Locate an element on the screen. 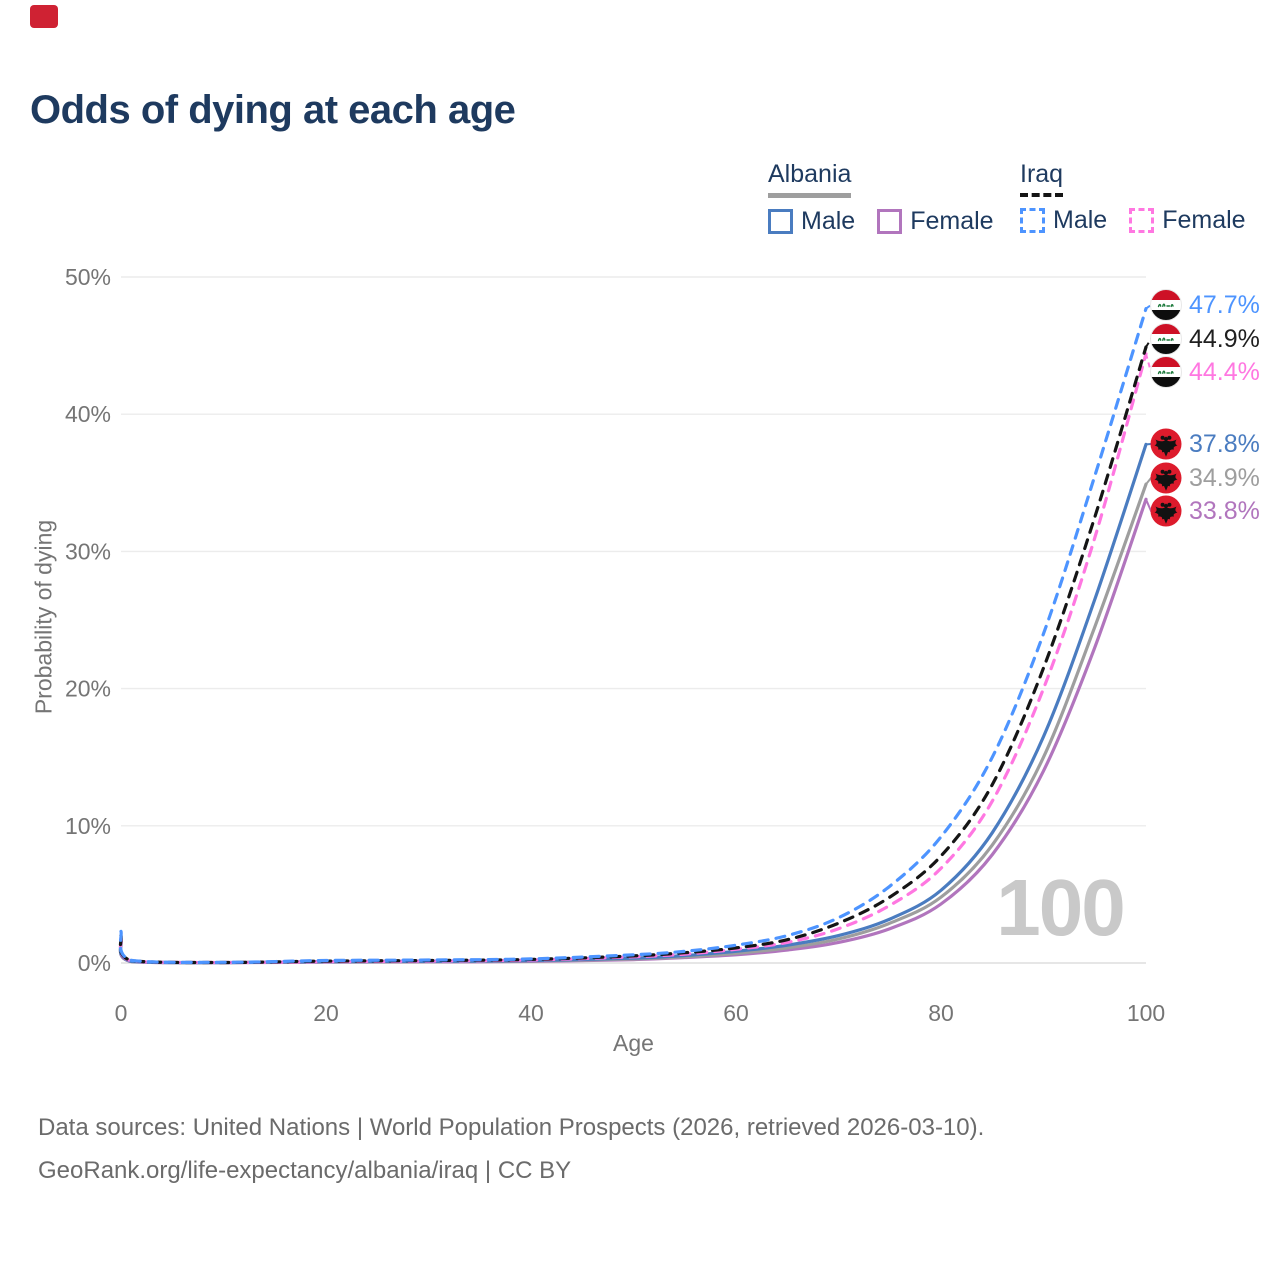 This screenshot has width=1280, height=1280. legend-item-iraq-male: Male is located at coordinates (1063, 220).